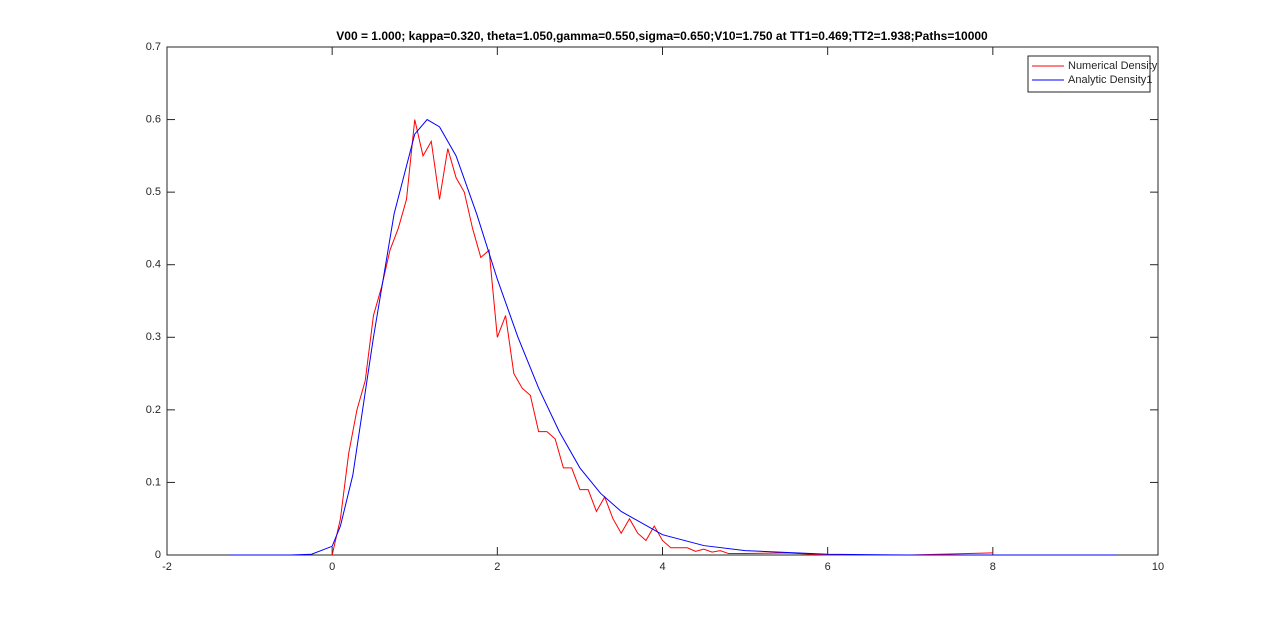 The image size is (1280, 624). What do you see at coordinates (828, 567) in the screenshot?
I see `x-tick-label: 6` at bounding box center [828, 567].